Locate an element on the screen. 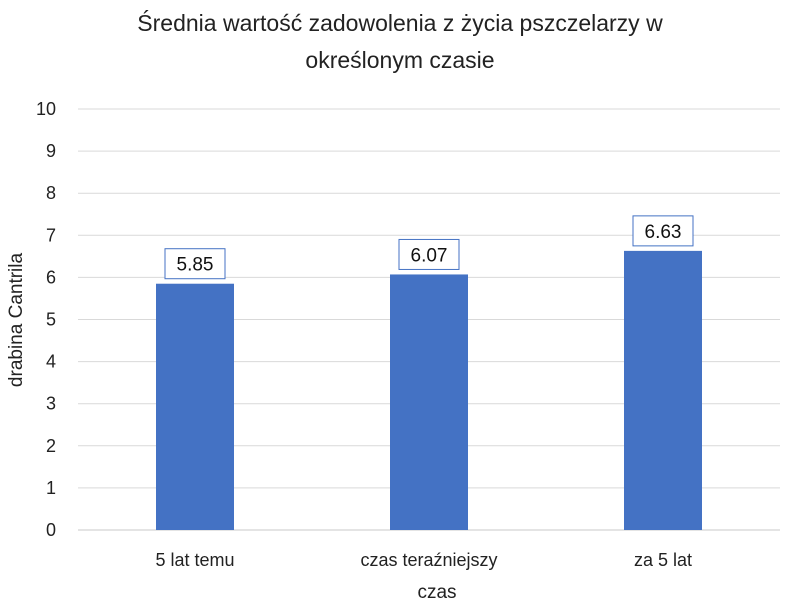 The width and height of the screenshot is (800, 607). y-tick-label-7: 7 is located at coordinates (51, 235).